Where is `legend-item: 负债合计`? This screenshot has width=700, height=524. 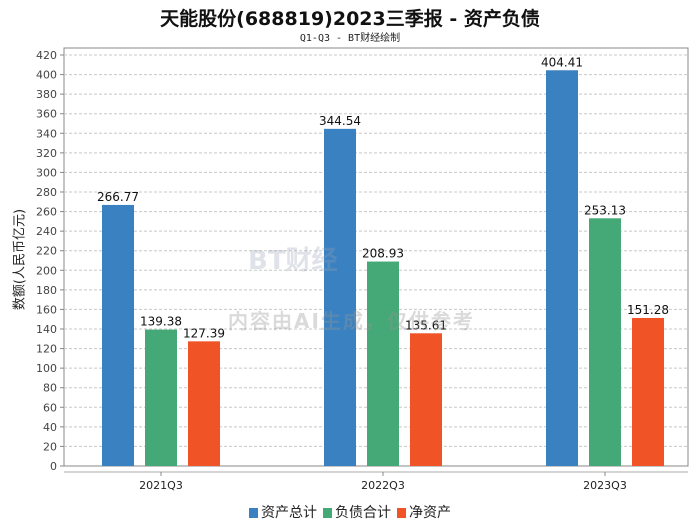 legend-item: 负债合计 is located at coordinates (357, 512).